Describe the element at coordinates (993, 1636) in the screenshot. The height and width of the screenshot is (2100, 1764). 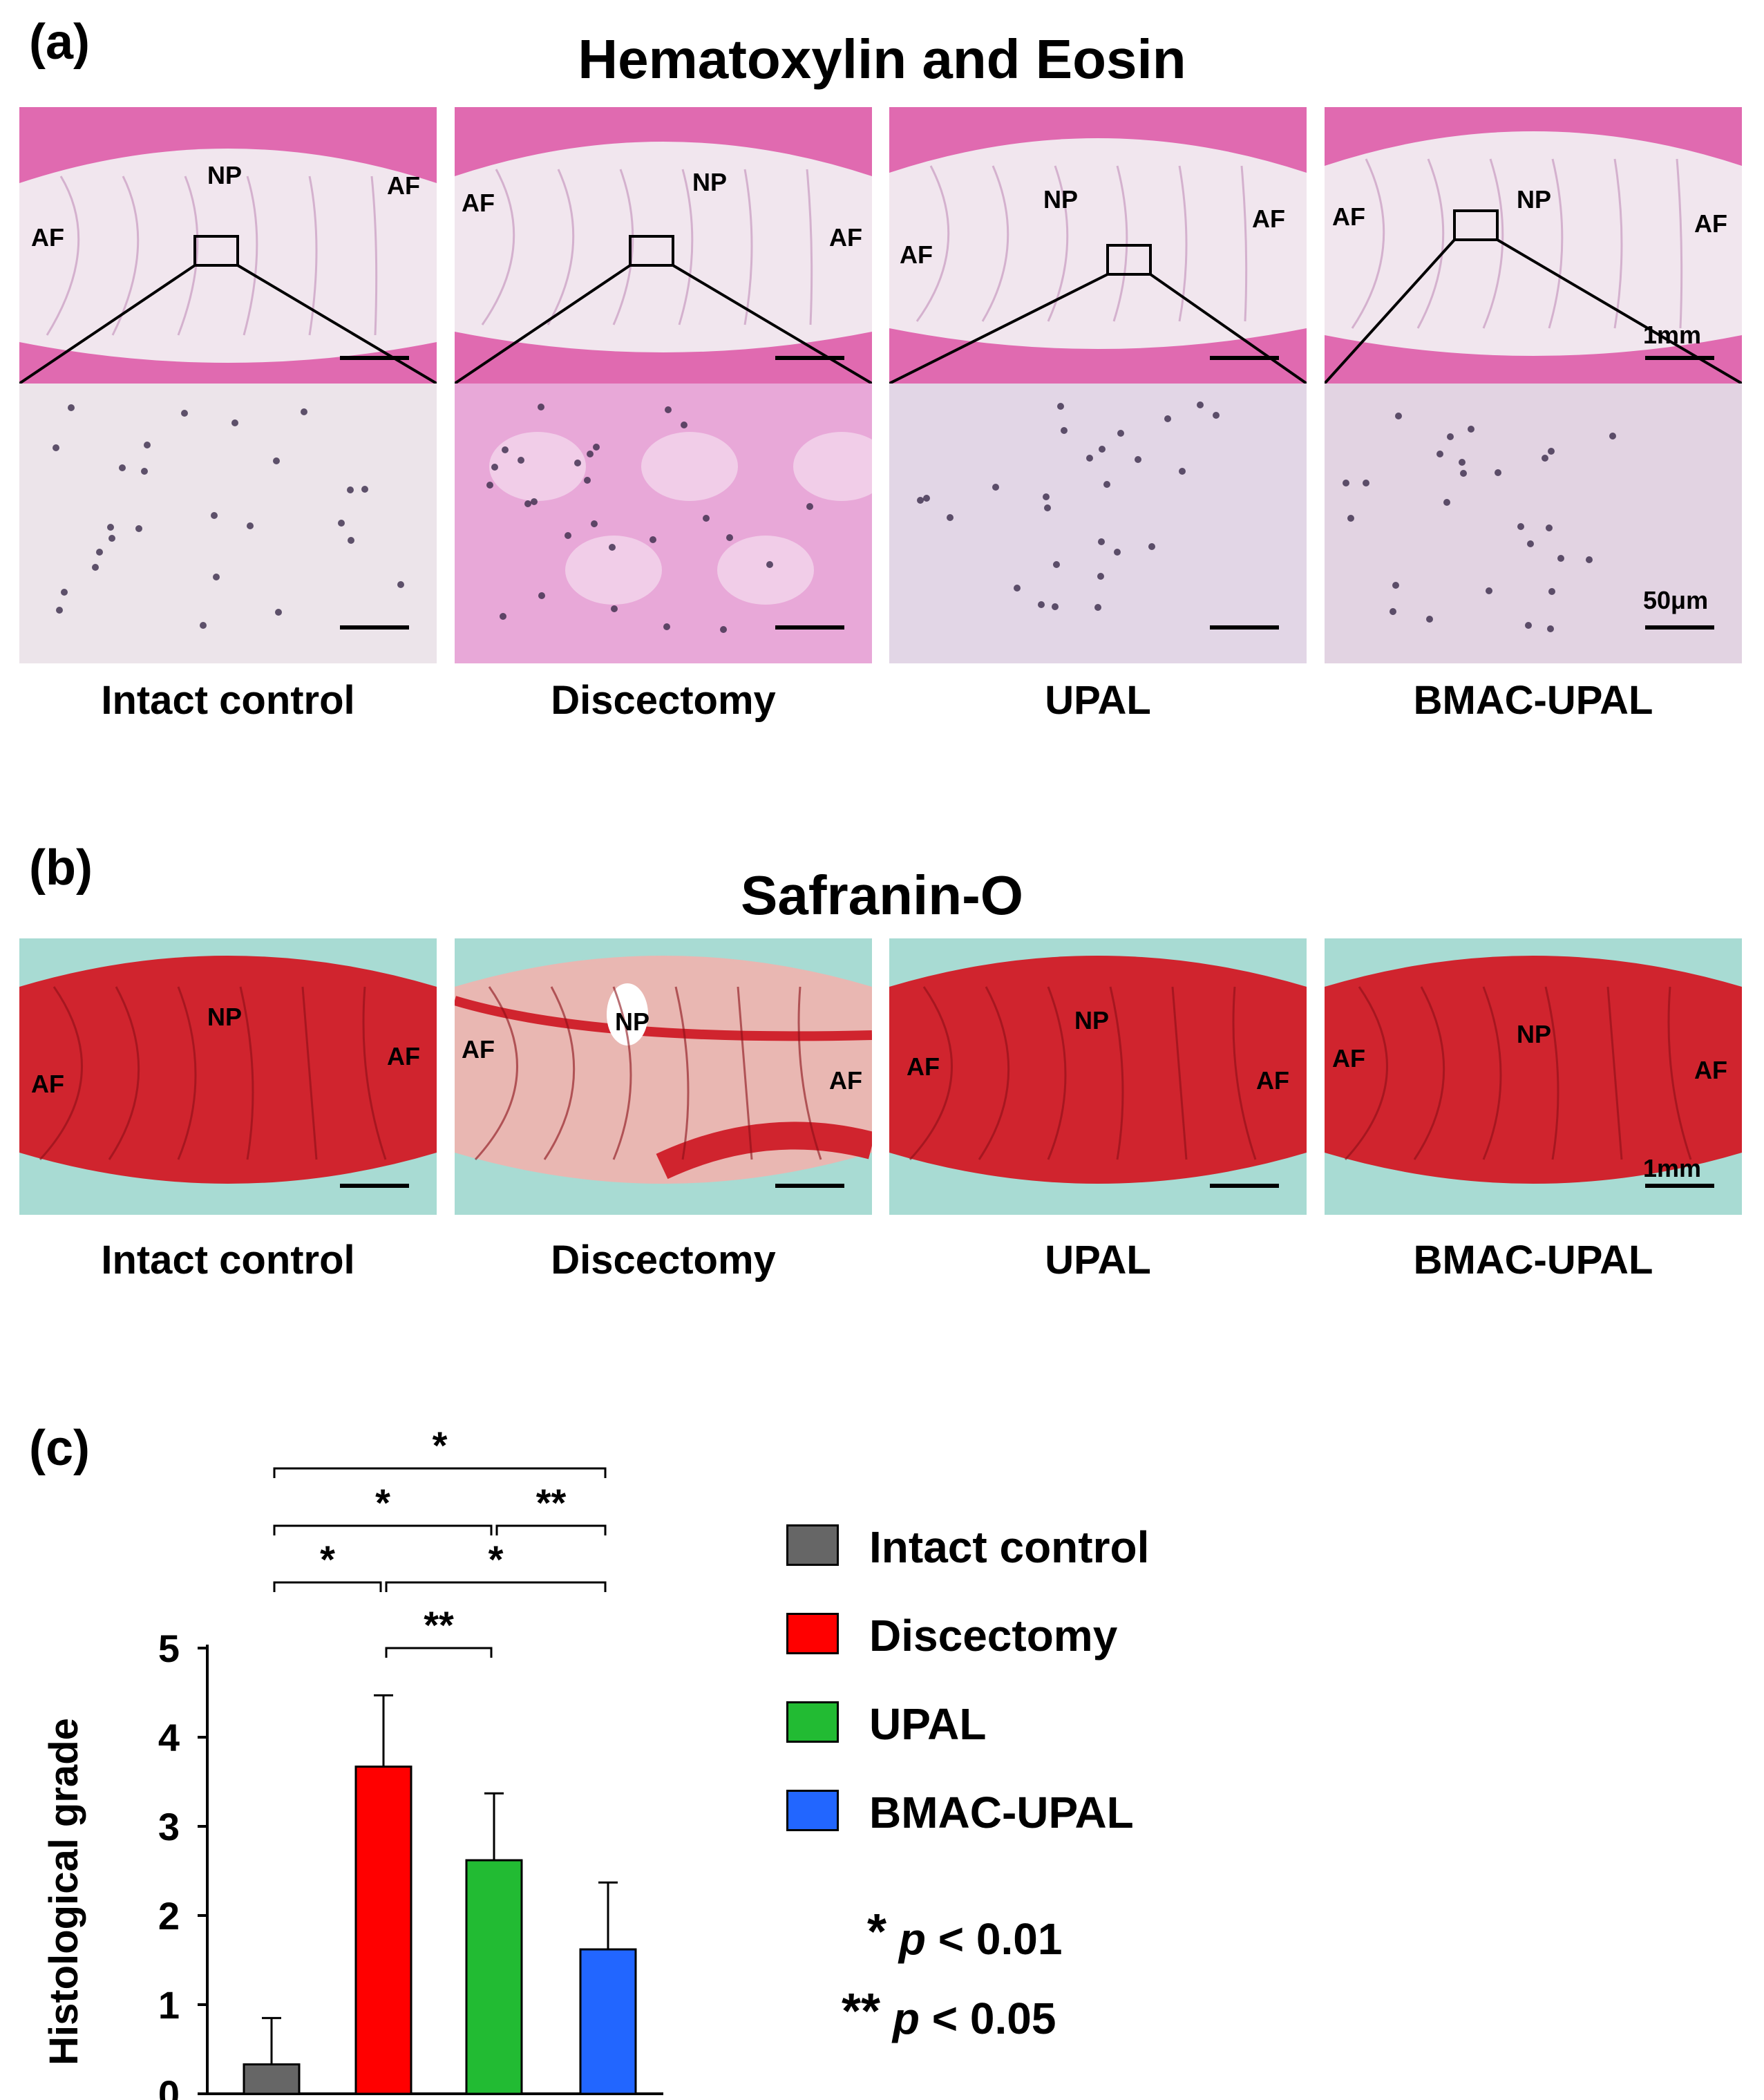
I see `legend-label-discectomy: Discectomy` at that location.